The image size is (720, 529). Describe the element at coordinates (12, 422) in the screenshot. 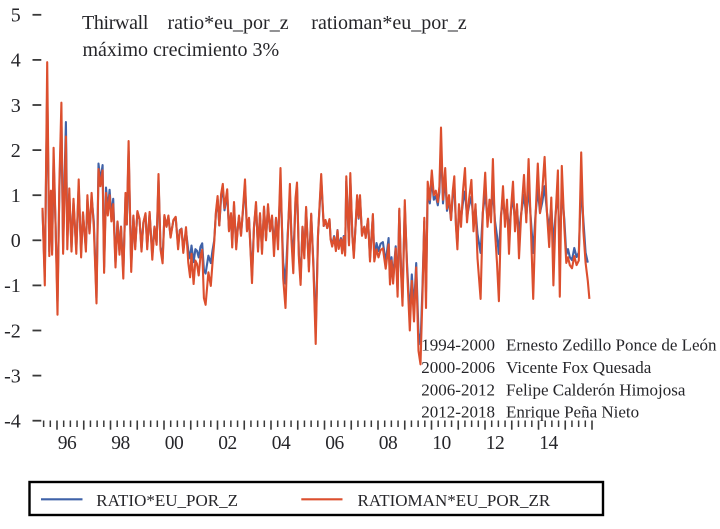

I see `svg-text: -4` at that location.